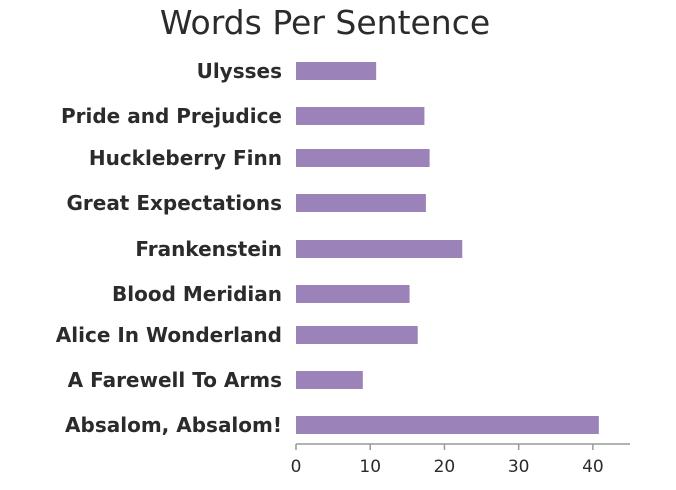 The height and width of the screenshot is (490, 676). Describe the element at coordinates (174, 203) in the screenshot. I see `category-label-3: Great Expectations` at that location.